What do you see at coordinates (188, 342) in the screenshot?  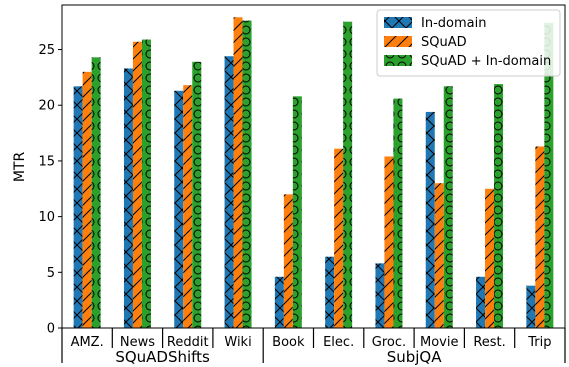 I see `x-tick-label-reddit: Reddit` at bounding box center [188, 342].